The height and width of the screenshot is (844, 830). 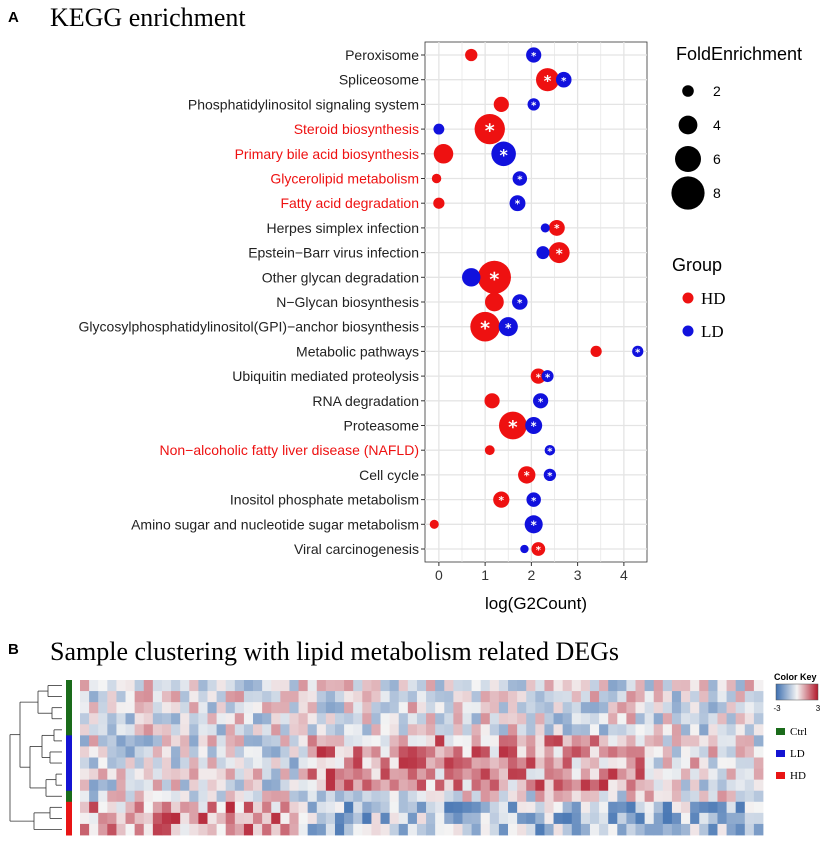 I want to click on x-axis-title: log(G2Count), so click(x=536, y=603).